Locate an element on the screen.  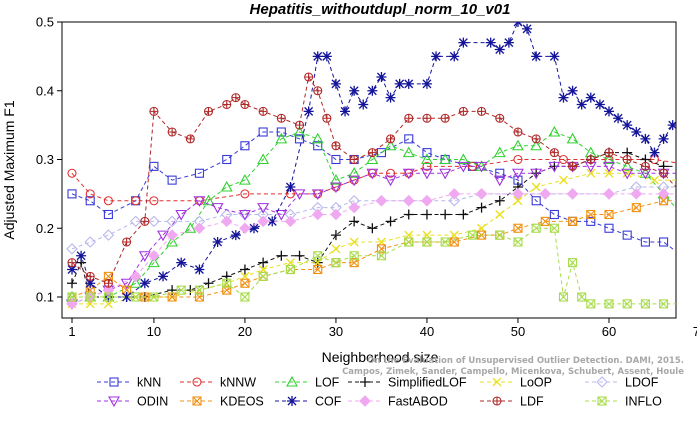
legend-label: INFLO is located at coordinates (643, 402).